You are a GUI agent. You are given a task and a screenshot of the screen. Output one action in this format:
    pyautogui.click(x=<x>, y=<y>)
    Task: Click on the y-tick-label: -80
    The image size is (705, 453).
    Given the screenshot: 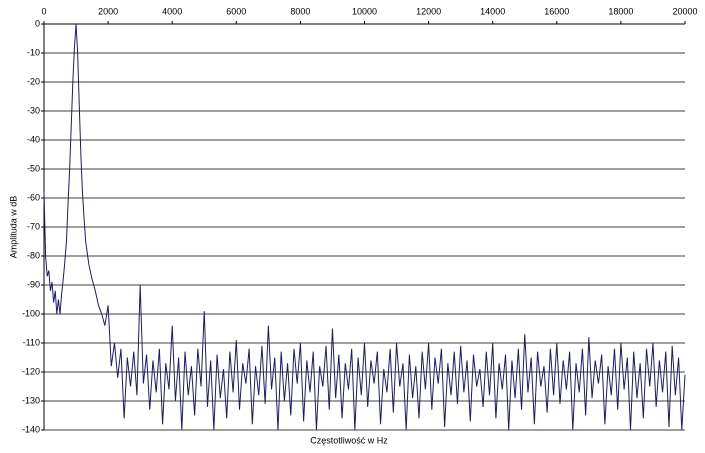 What is the action you would take?
    pyautogui.click(x=33, y=255)
    